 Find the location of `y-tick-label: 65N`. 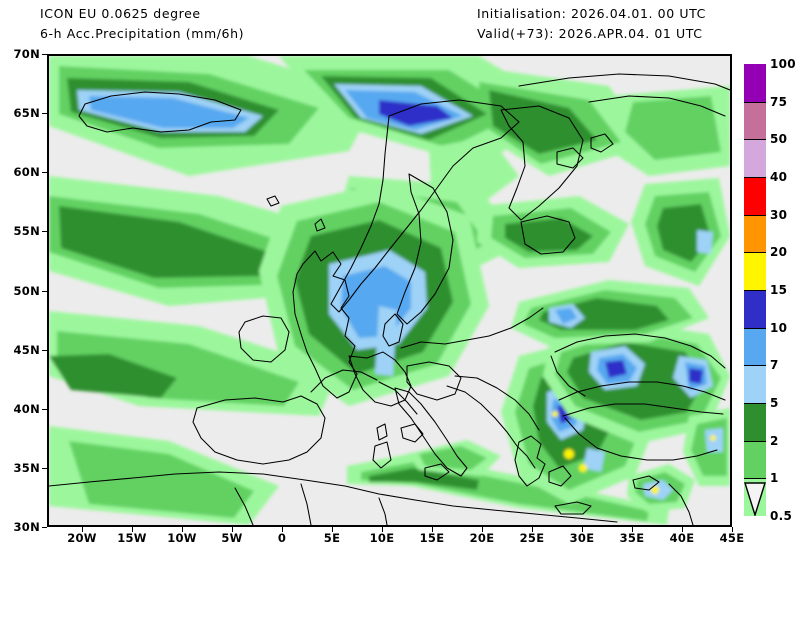

y-tick-label: 65N is located at coordinates (26, 113).